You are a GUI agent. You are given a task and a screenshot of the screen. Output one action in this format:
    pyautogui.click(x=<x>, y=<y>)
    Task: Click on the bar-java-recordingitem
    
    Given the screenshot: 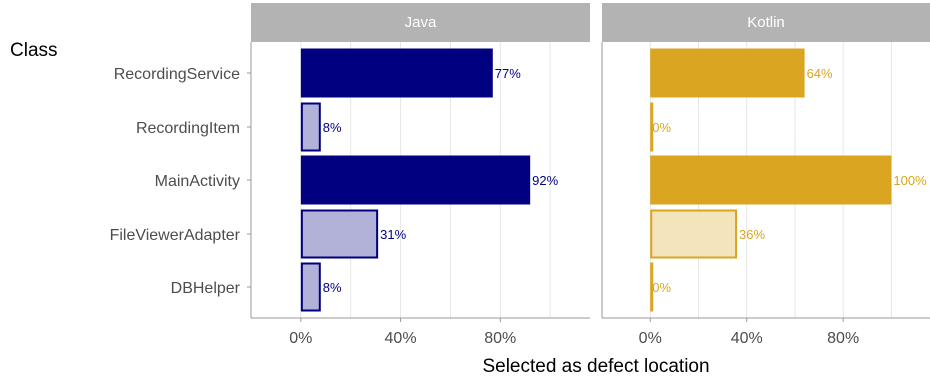 What is the action you would take?
    pyautogui.click(x=310, y=127)
    